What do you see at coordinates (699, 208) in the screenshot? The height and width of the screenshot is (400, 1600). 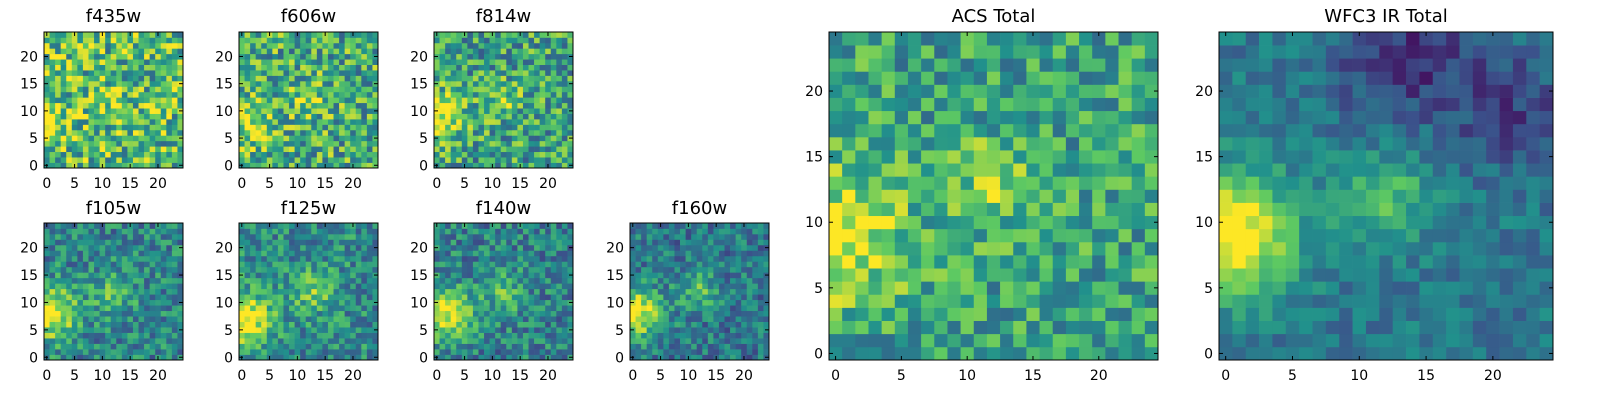 I see `panel-title: f160w` at bounding box center [699, 208].